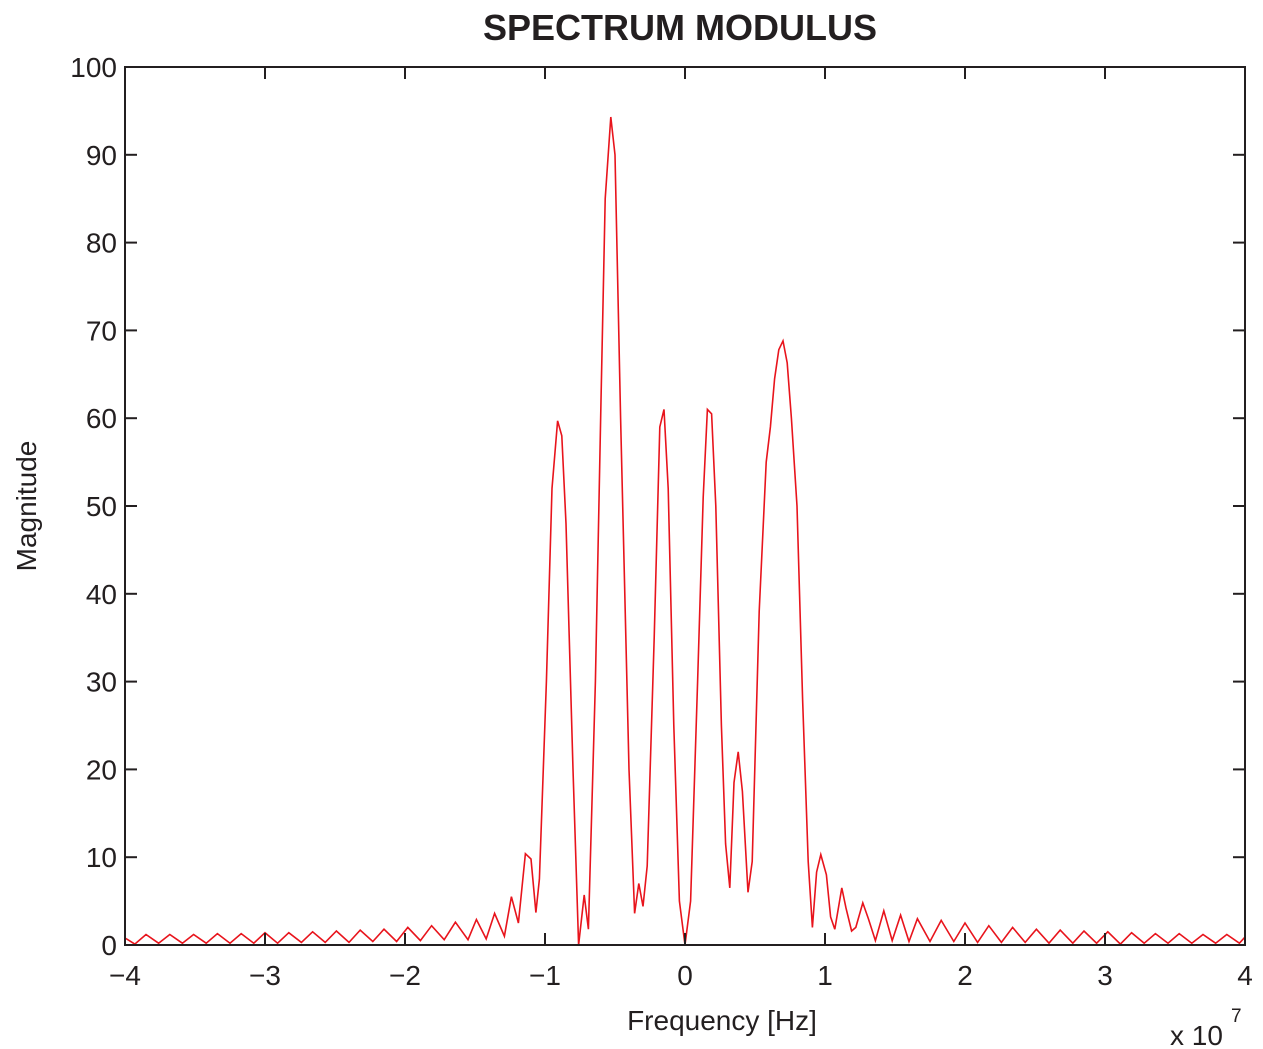  Describe the element at coordinates (965, 975) in the screenshot. I see `x-tick-label: 2` at that location.